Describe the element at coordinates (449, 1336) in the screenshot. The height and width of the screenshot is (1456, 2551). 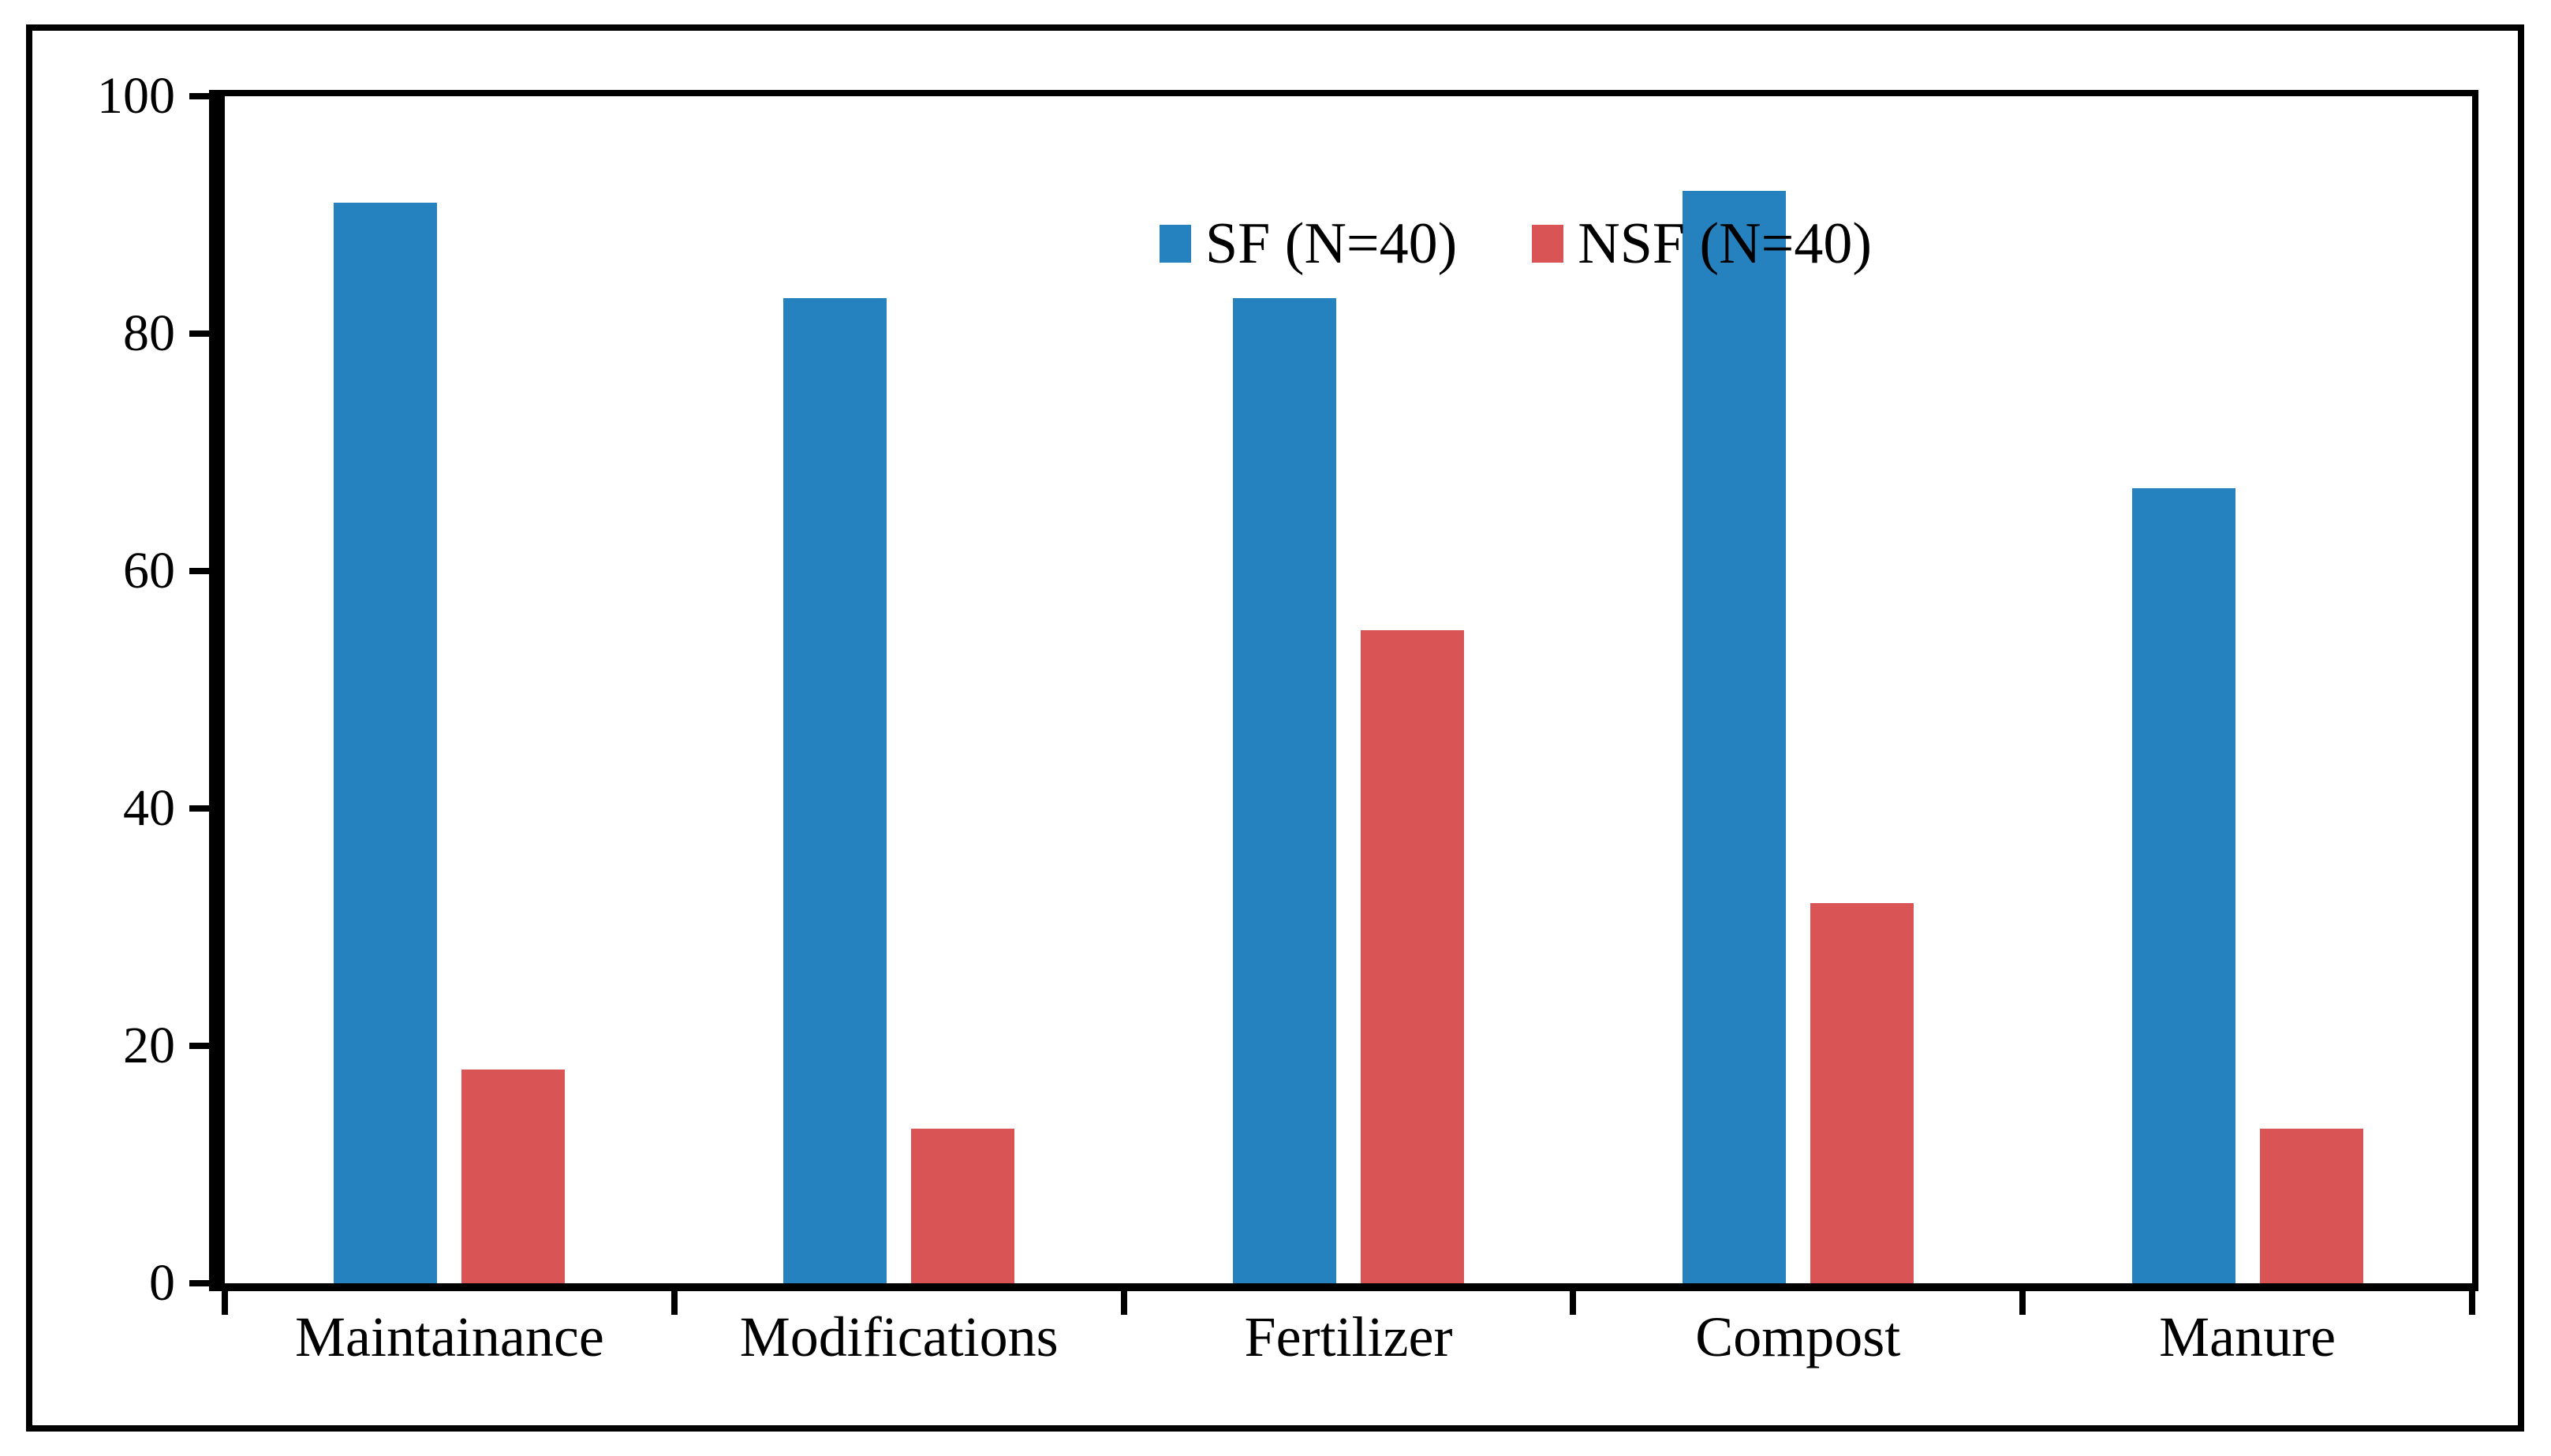
I see `category-label: Maintainance` at that location.